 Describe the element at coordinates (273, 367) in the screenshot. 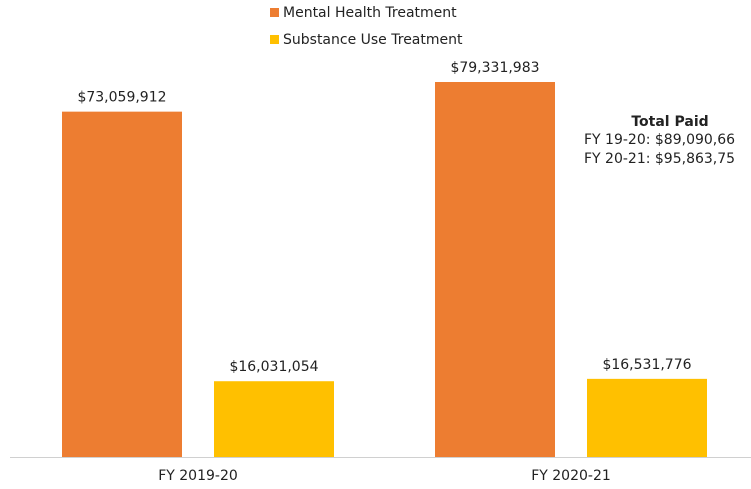

I see `value-label: $16,031,054` at that location.